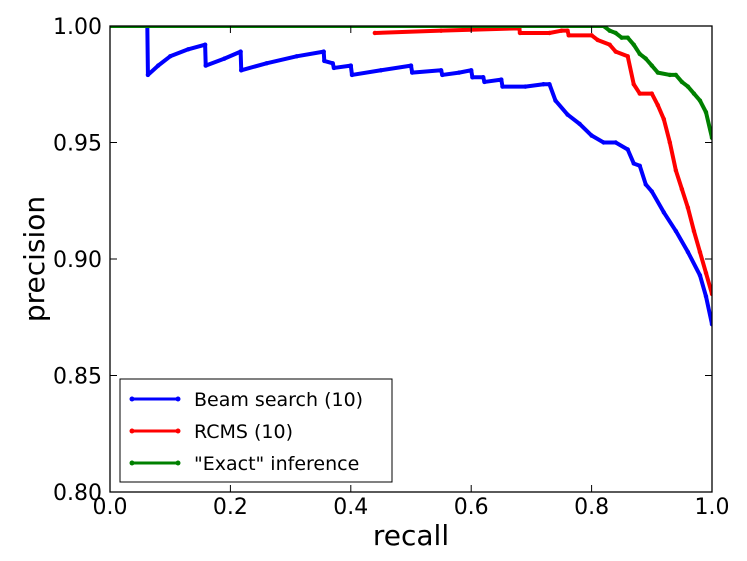 The image size is (747, 561). Describe the element at coordinates (110, 507) in the screenshot. I see `x-tick-label: 0.0` at that location.